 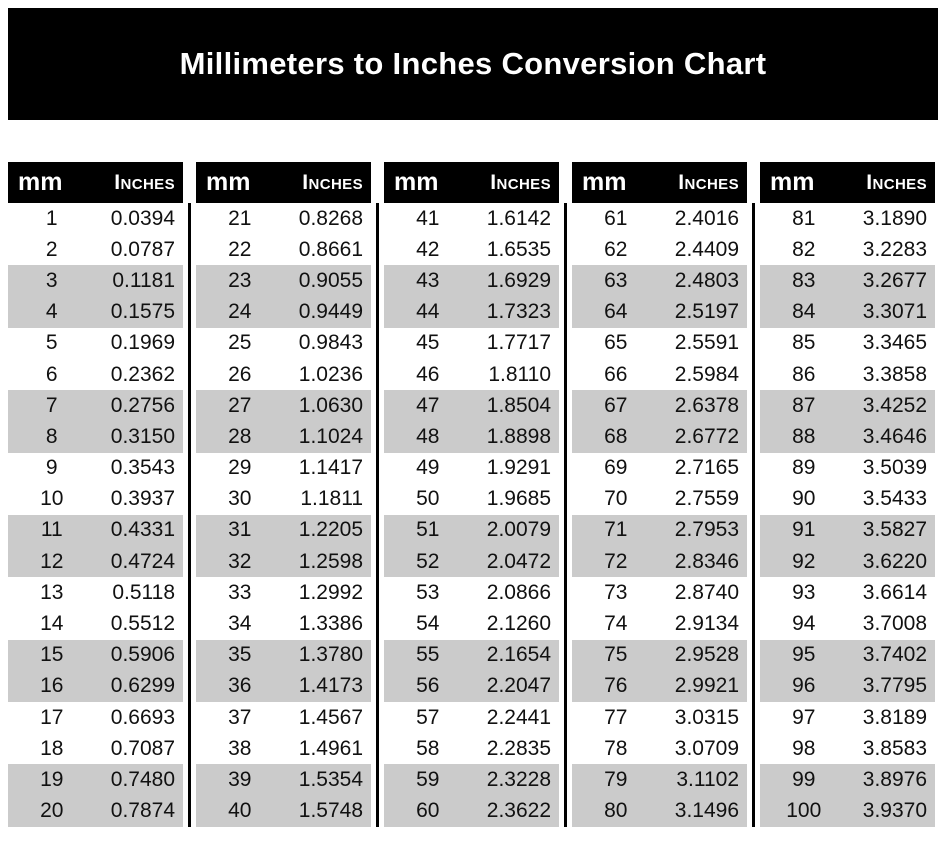 I want to click on inches-value: 1.5354, so click(x=330, y=779).